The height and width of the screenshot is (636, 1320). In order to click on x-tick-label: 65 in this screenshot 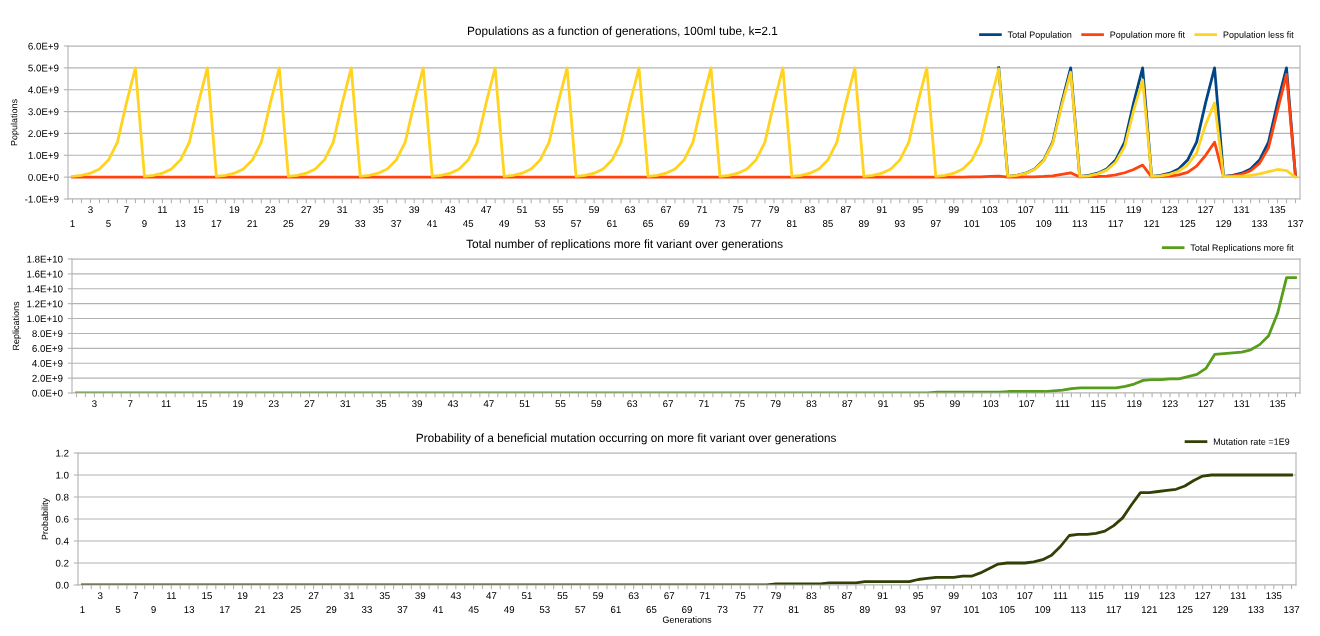, I will do `click(651, 609)`.